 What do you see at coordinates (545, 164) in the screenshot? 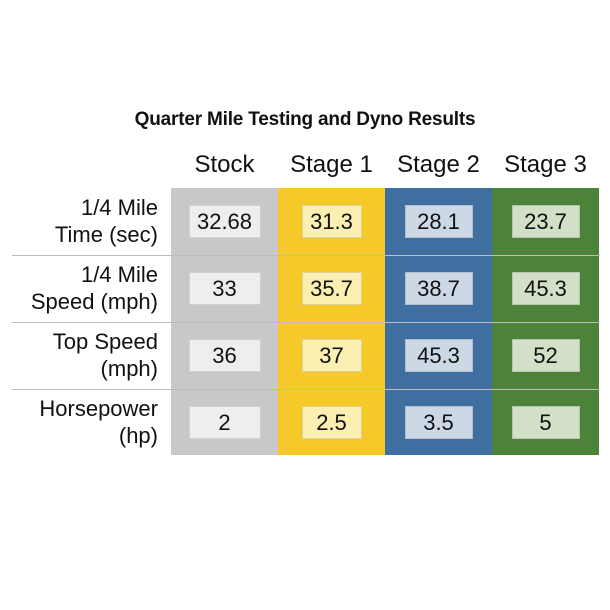
I see `column-header-stage-3: Stage 3` at bounding box center [545, 164].